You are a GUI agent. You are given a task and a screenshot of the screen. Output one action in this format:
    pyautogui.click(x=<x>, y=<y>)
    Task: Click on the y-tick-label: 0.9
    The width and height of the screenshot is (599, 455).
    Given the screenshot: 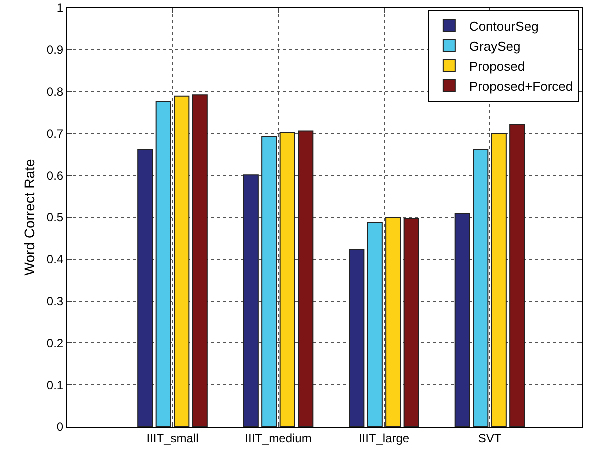 What is the action you would take?
    pyautogui.click(x=55, y=50)
    